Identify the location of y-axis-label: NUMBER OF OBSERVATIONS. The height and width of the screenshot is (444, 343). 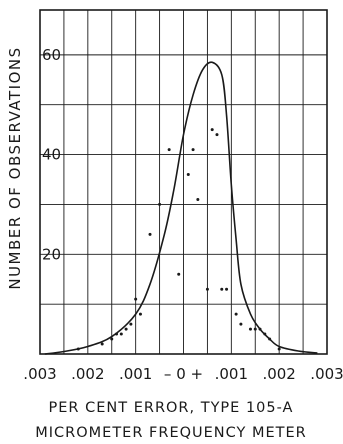
(15, 167).